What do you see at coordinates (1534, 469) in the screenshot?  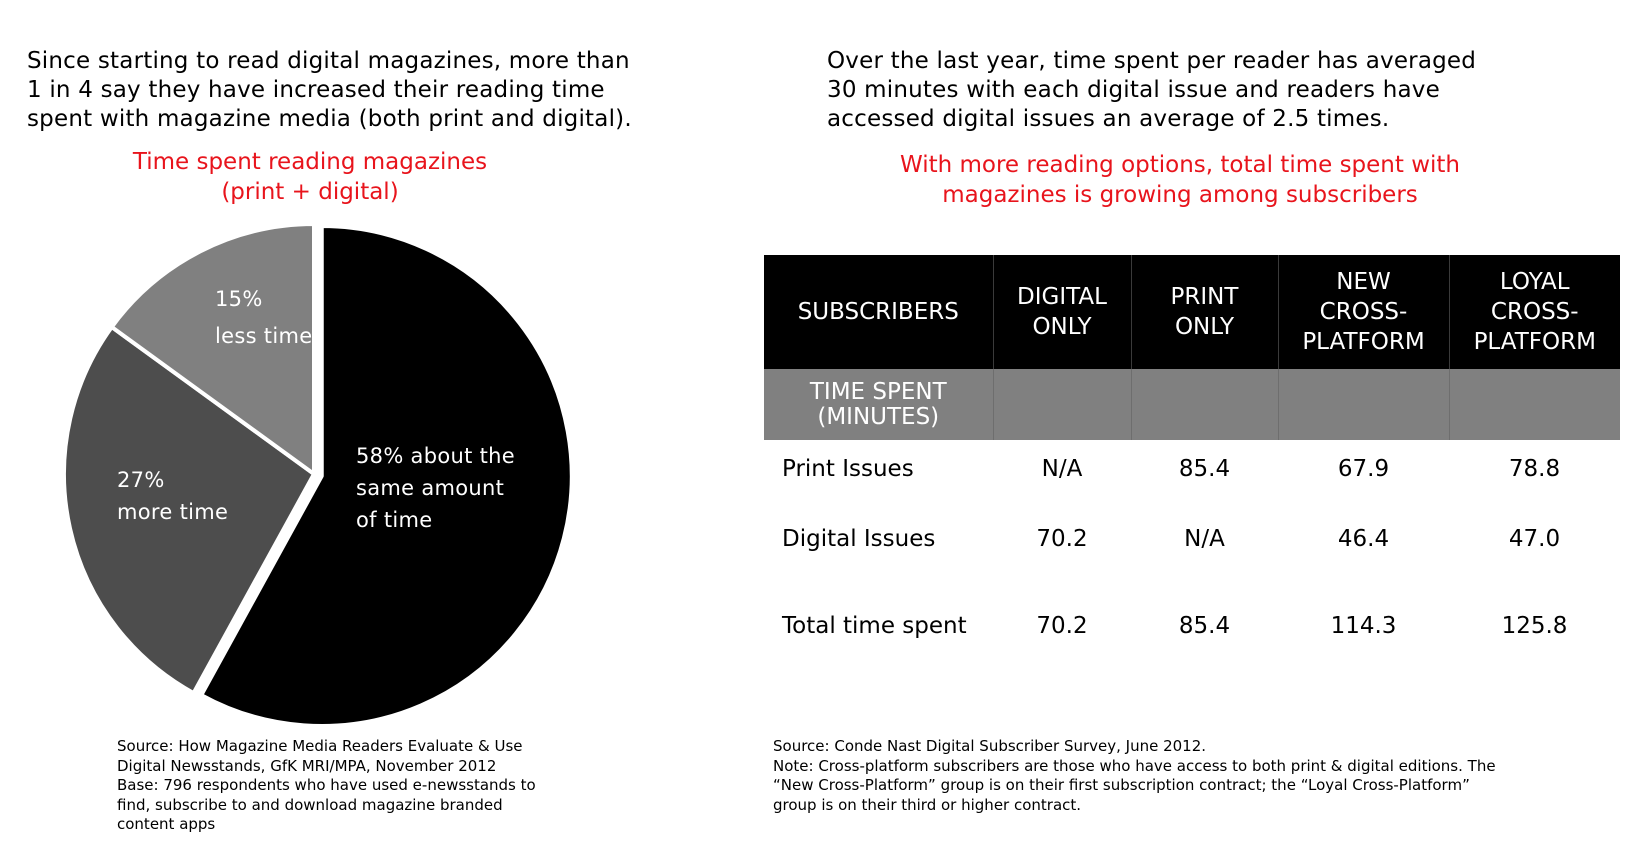 I see `table-cell: 78.8` at bounding box center [1534, 469].